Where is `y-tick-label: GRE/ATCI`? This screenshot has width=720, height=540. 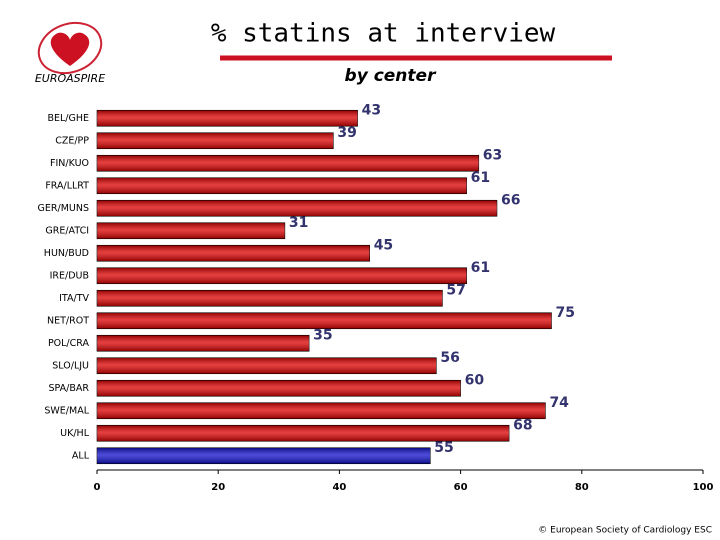
y-tick-label: GRE/ATCI is located at coordinates (67, 230).